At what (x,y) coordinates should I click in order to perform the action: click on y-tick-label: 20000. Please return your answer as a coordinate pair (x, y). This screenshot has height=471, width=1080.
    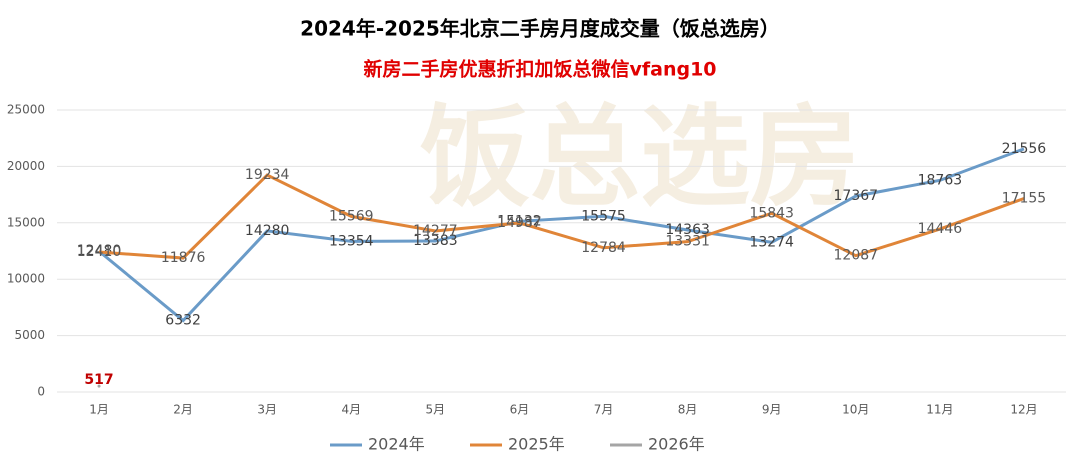
    Looking at the image, I should click on (26, 166).